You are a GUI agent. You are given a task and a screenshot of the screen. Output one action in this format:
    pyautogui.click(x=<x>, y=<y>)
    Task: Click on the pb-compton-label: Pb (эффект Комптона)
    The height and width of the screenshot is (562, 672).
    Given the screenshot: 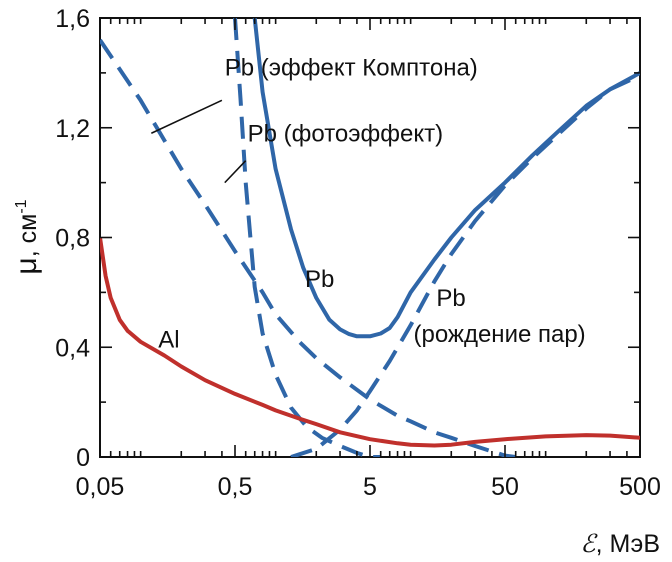 What is the action you would take?
    pyautogui.click(x=351, y=68)
    